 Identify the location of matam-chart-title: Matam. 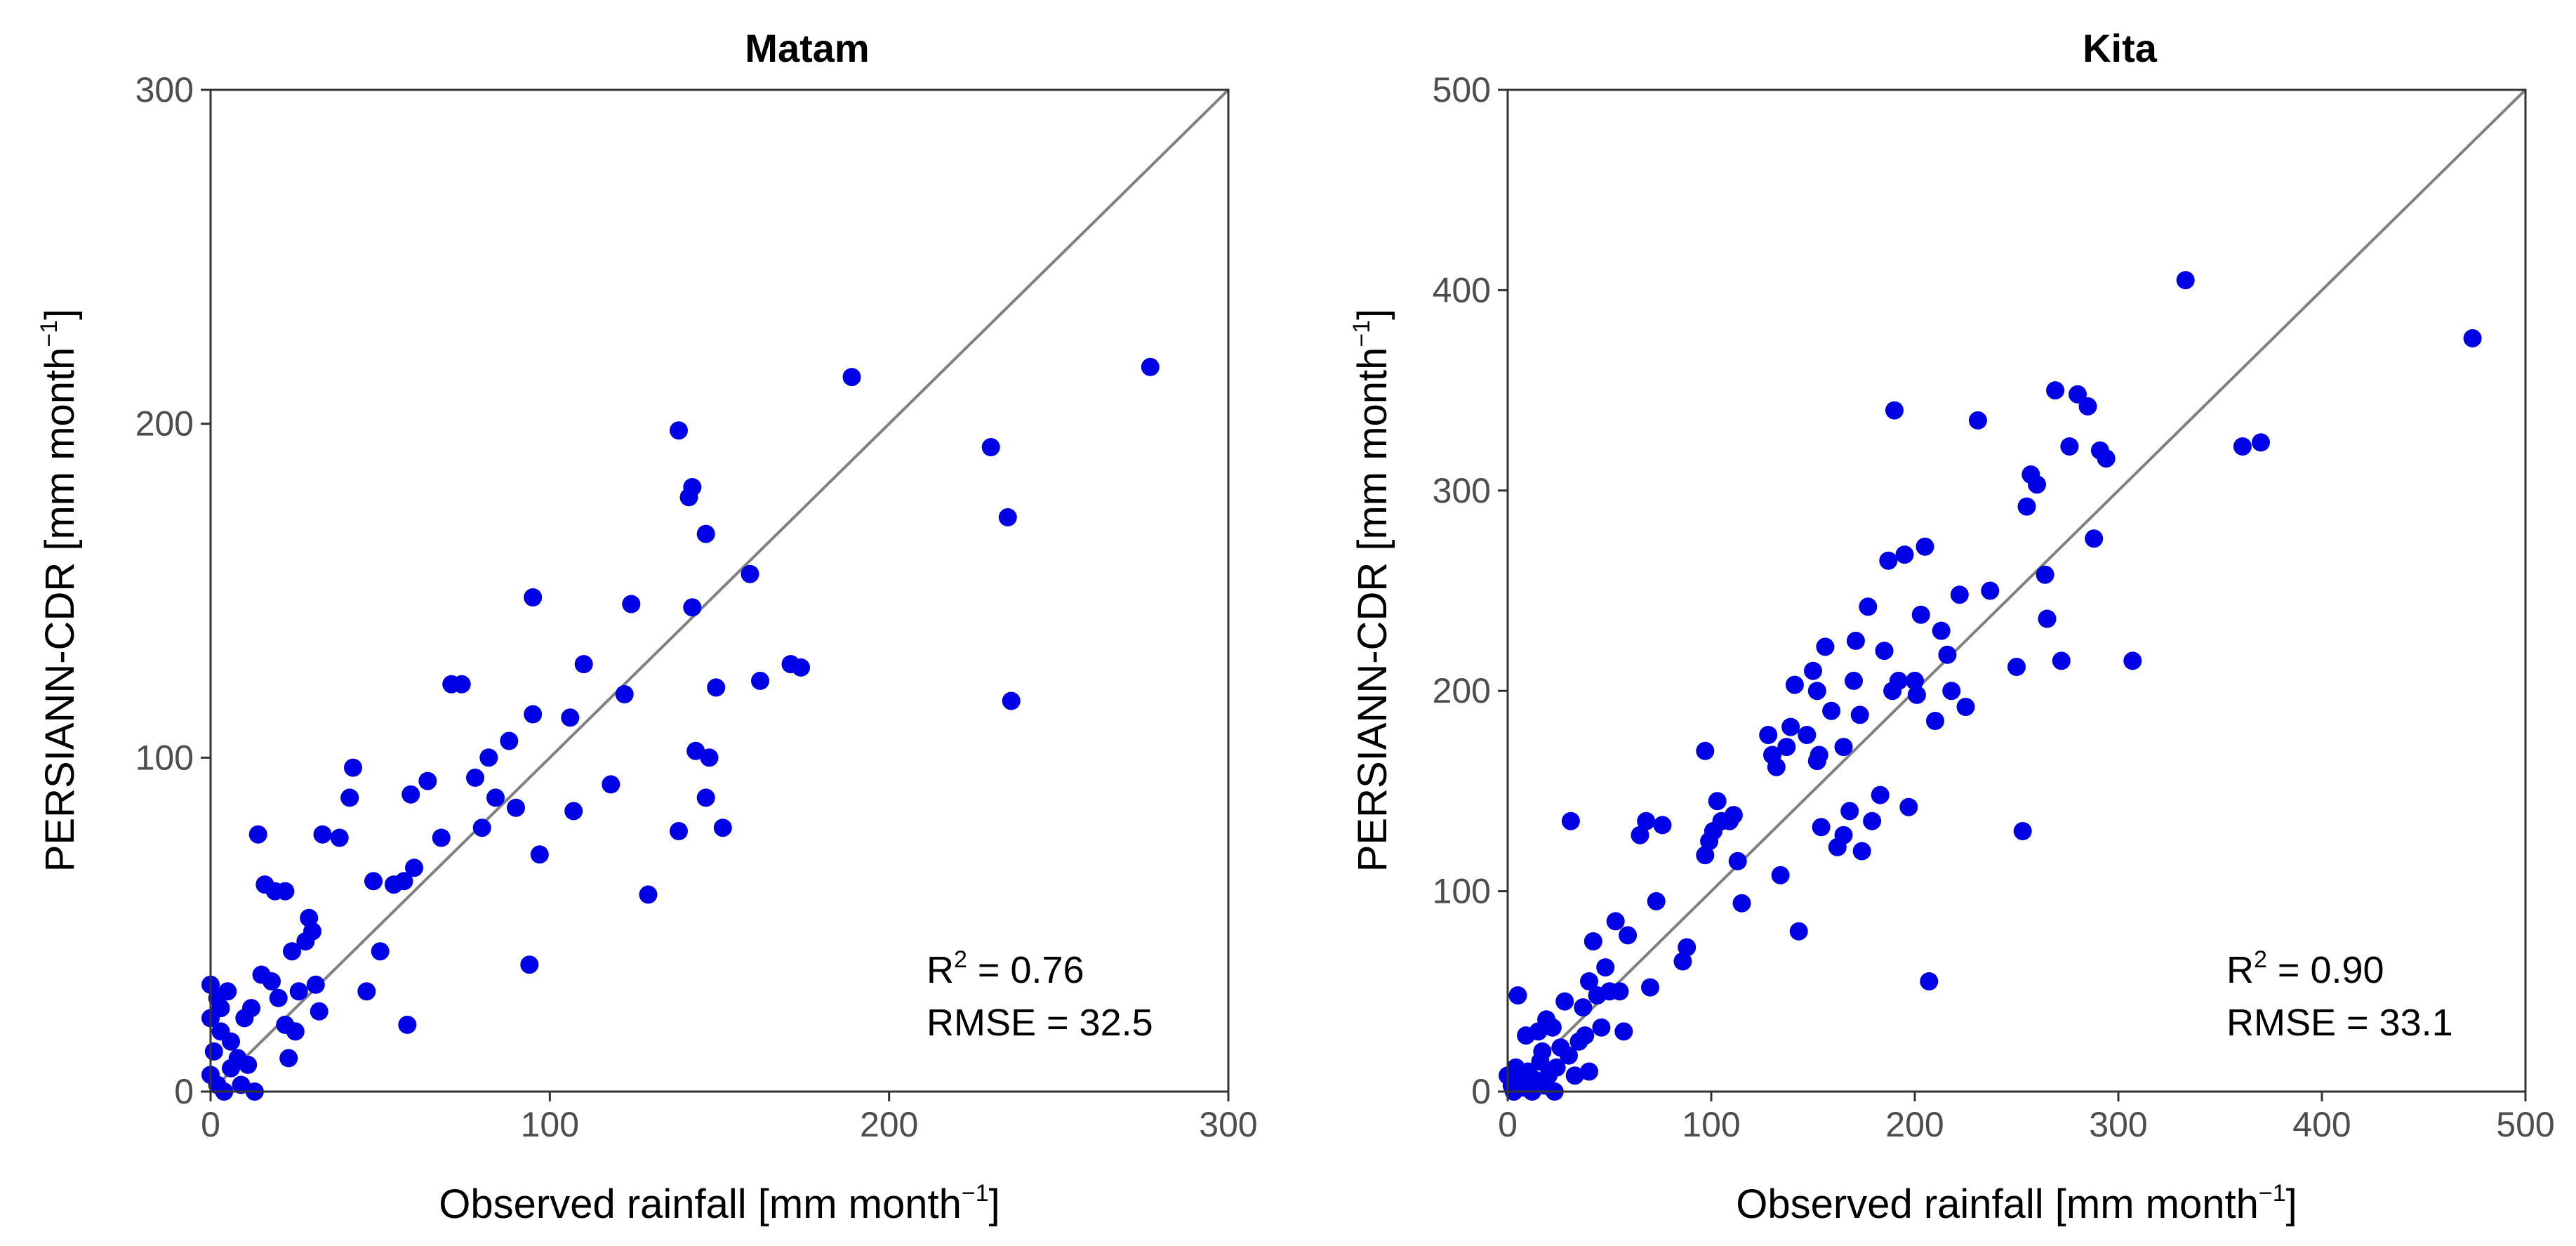
(807, 48).